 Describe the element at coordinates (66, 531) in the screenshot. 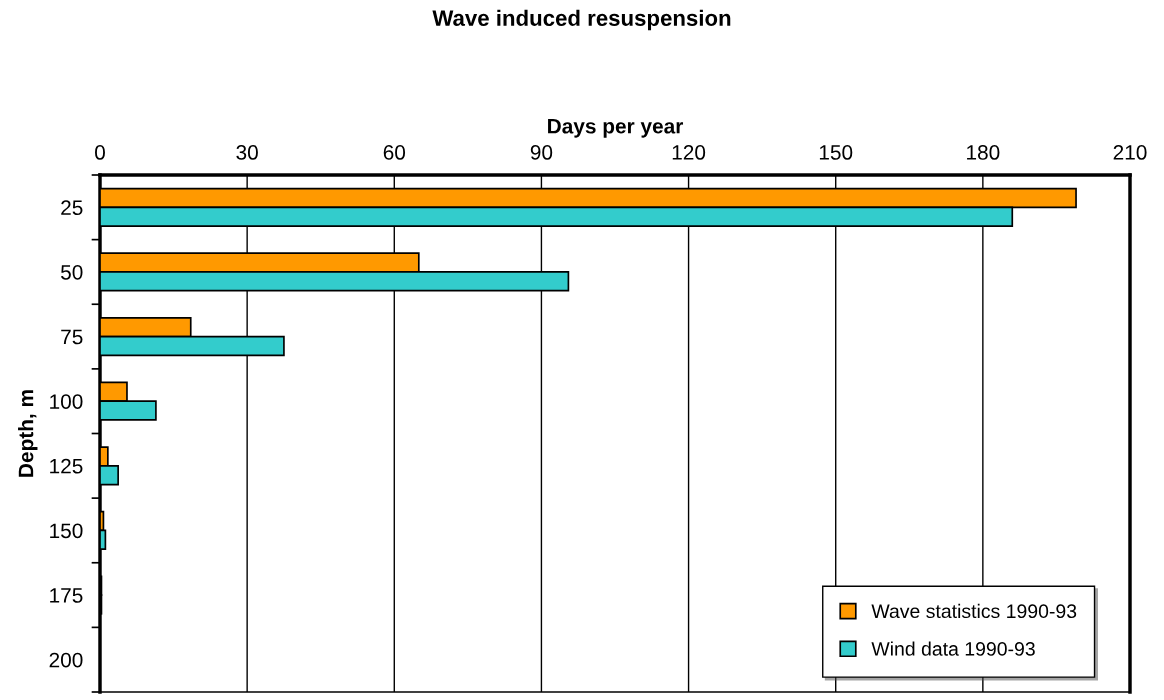

I see `y-tick-label: 150` at that location.